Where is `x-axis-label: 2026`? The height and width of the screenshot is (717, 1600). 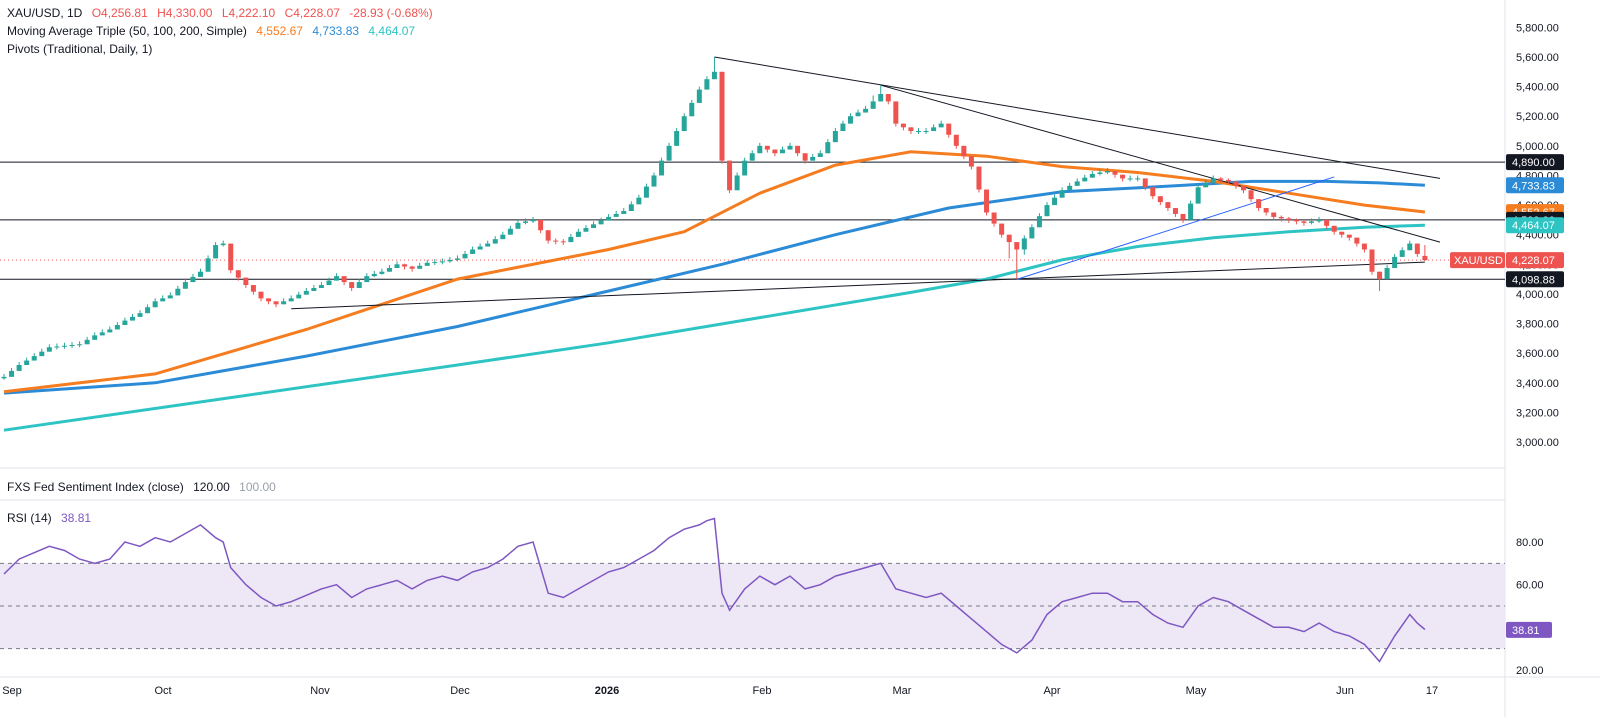 x-axis-label: 2026 is located at coordinates (607, 691).